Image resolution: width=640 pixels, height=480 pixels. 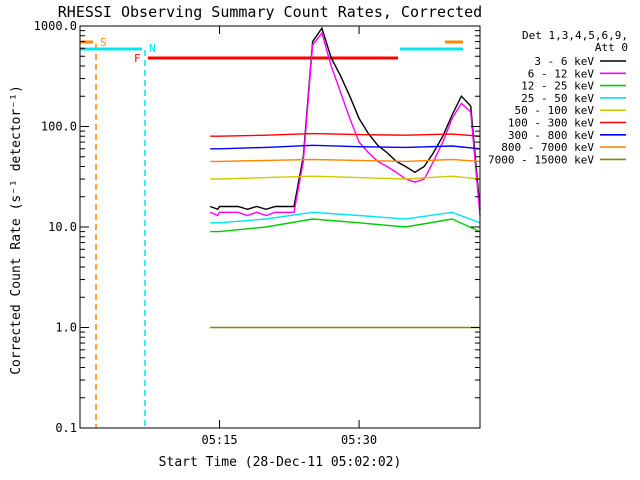 What do you see at coordinates (611, 47) in the screenshot?
I see `legend-header-line2: Att 0` at bounding box center [611, 47].